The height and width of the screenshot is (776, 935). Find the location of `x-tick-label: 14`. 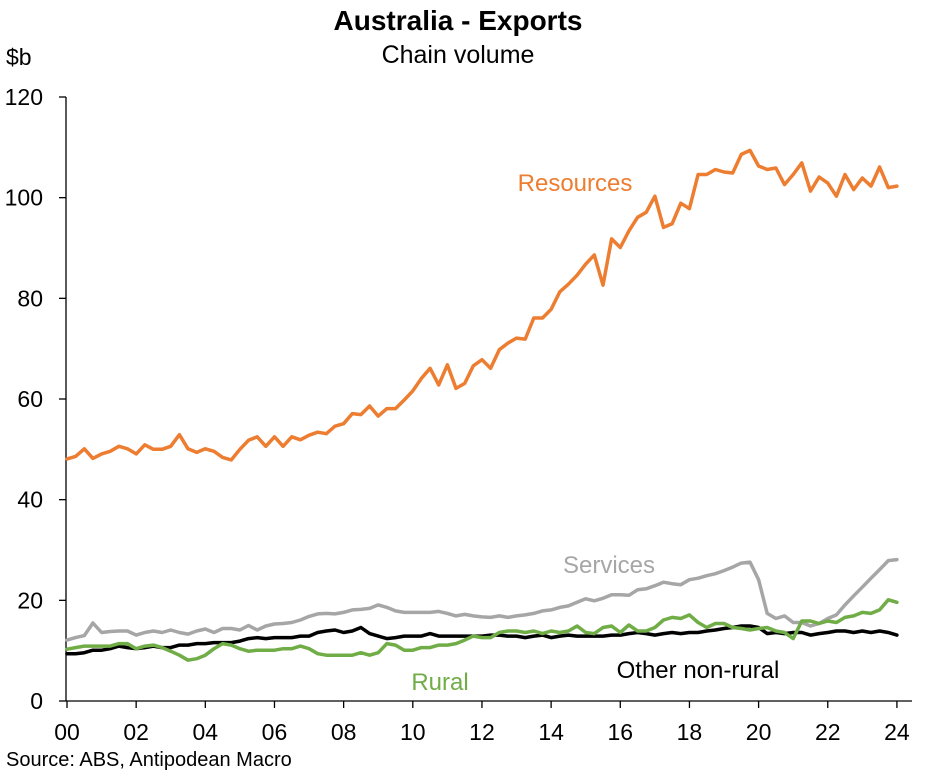

x-tick-label: 14 is located at coordinates (551, 732).